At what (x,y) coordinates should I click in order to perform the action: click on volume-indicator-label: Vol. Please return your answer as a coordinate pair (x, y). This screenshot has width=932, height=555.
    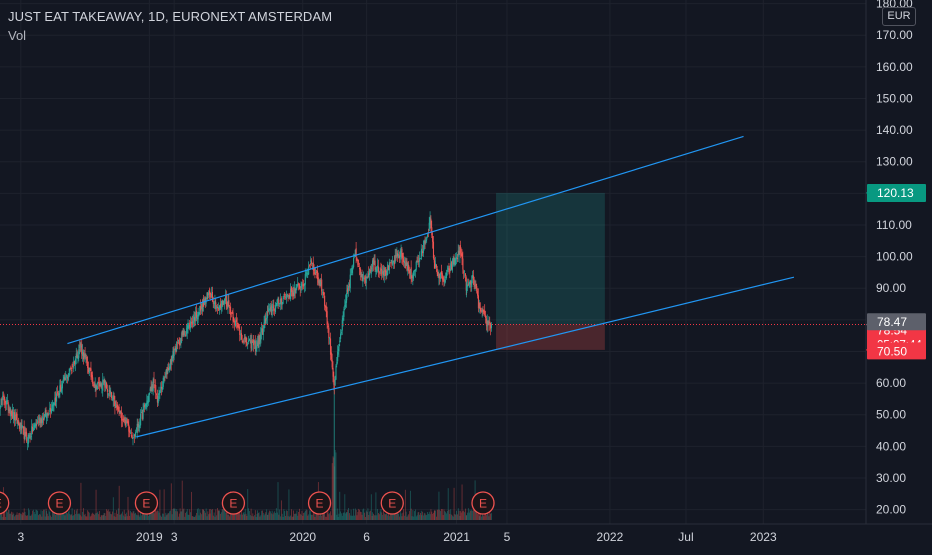
    Looking at the image, I should click on (17, 35).